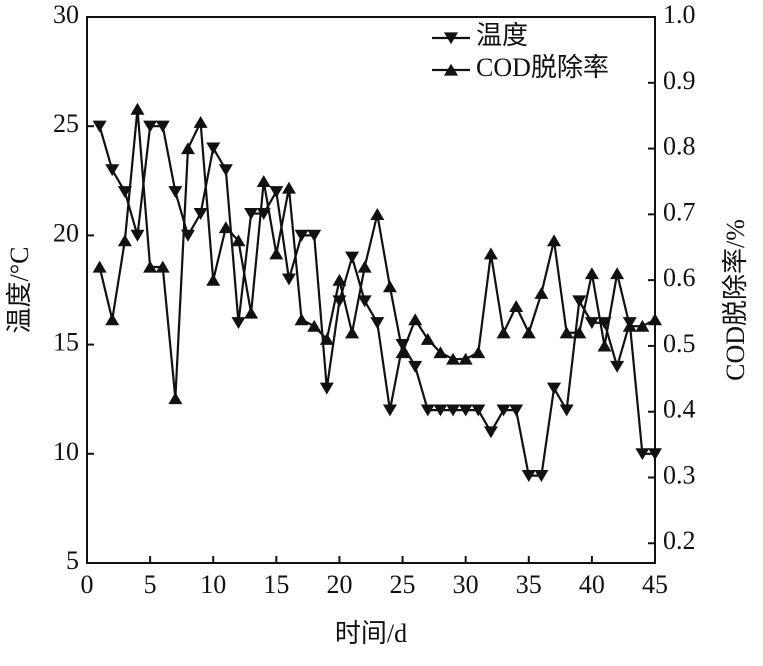 Image resolution: width=763 pixels, height=666 pixels. I want to click on y-tick-label: 30, so click(66, 14).